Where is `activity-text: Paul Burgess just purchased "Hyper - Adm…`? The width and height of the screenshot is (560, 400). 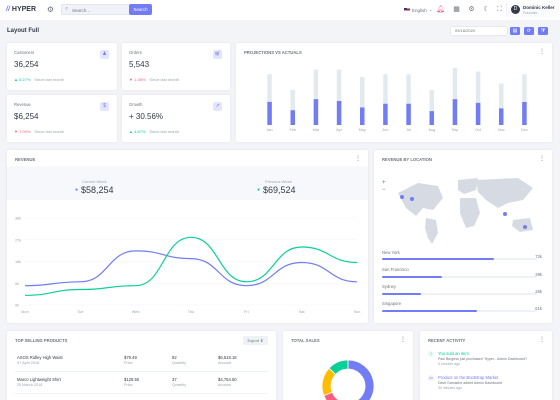
activity-text: Paul Burgess just purchased "Hyper - Adm… is located at coordinates (483, 359).